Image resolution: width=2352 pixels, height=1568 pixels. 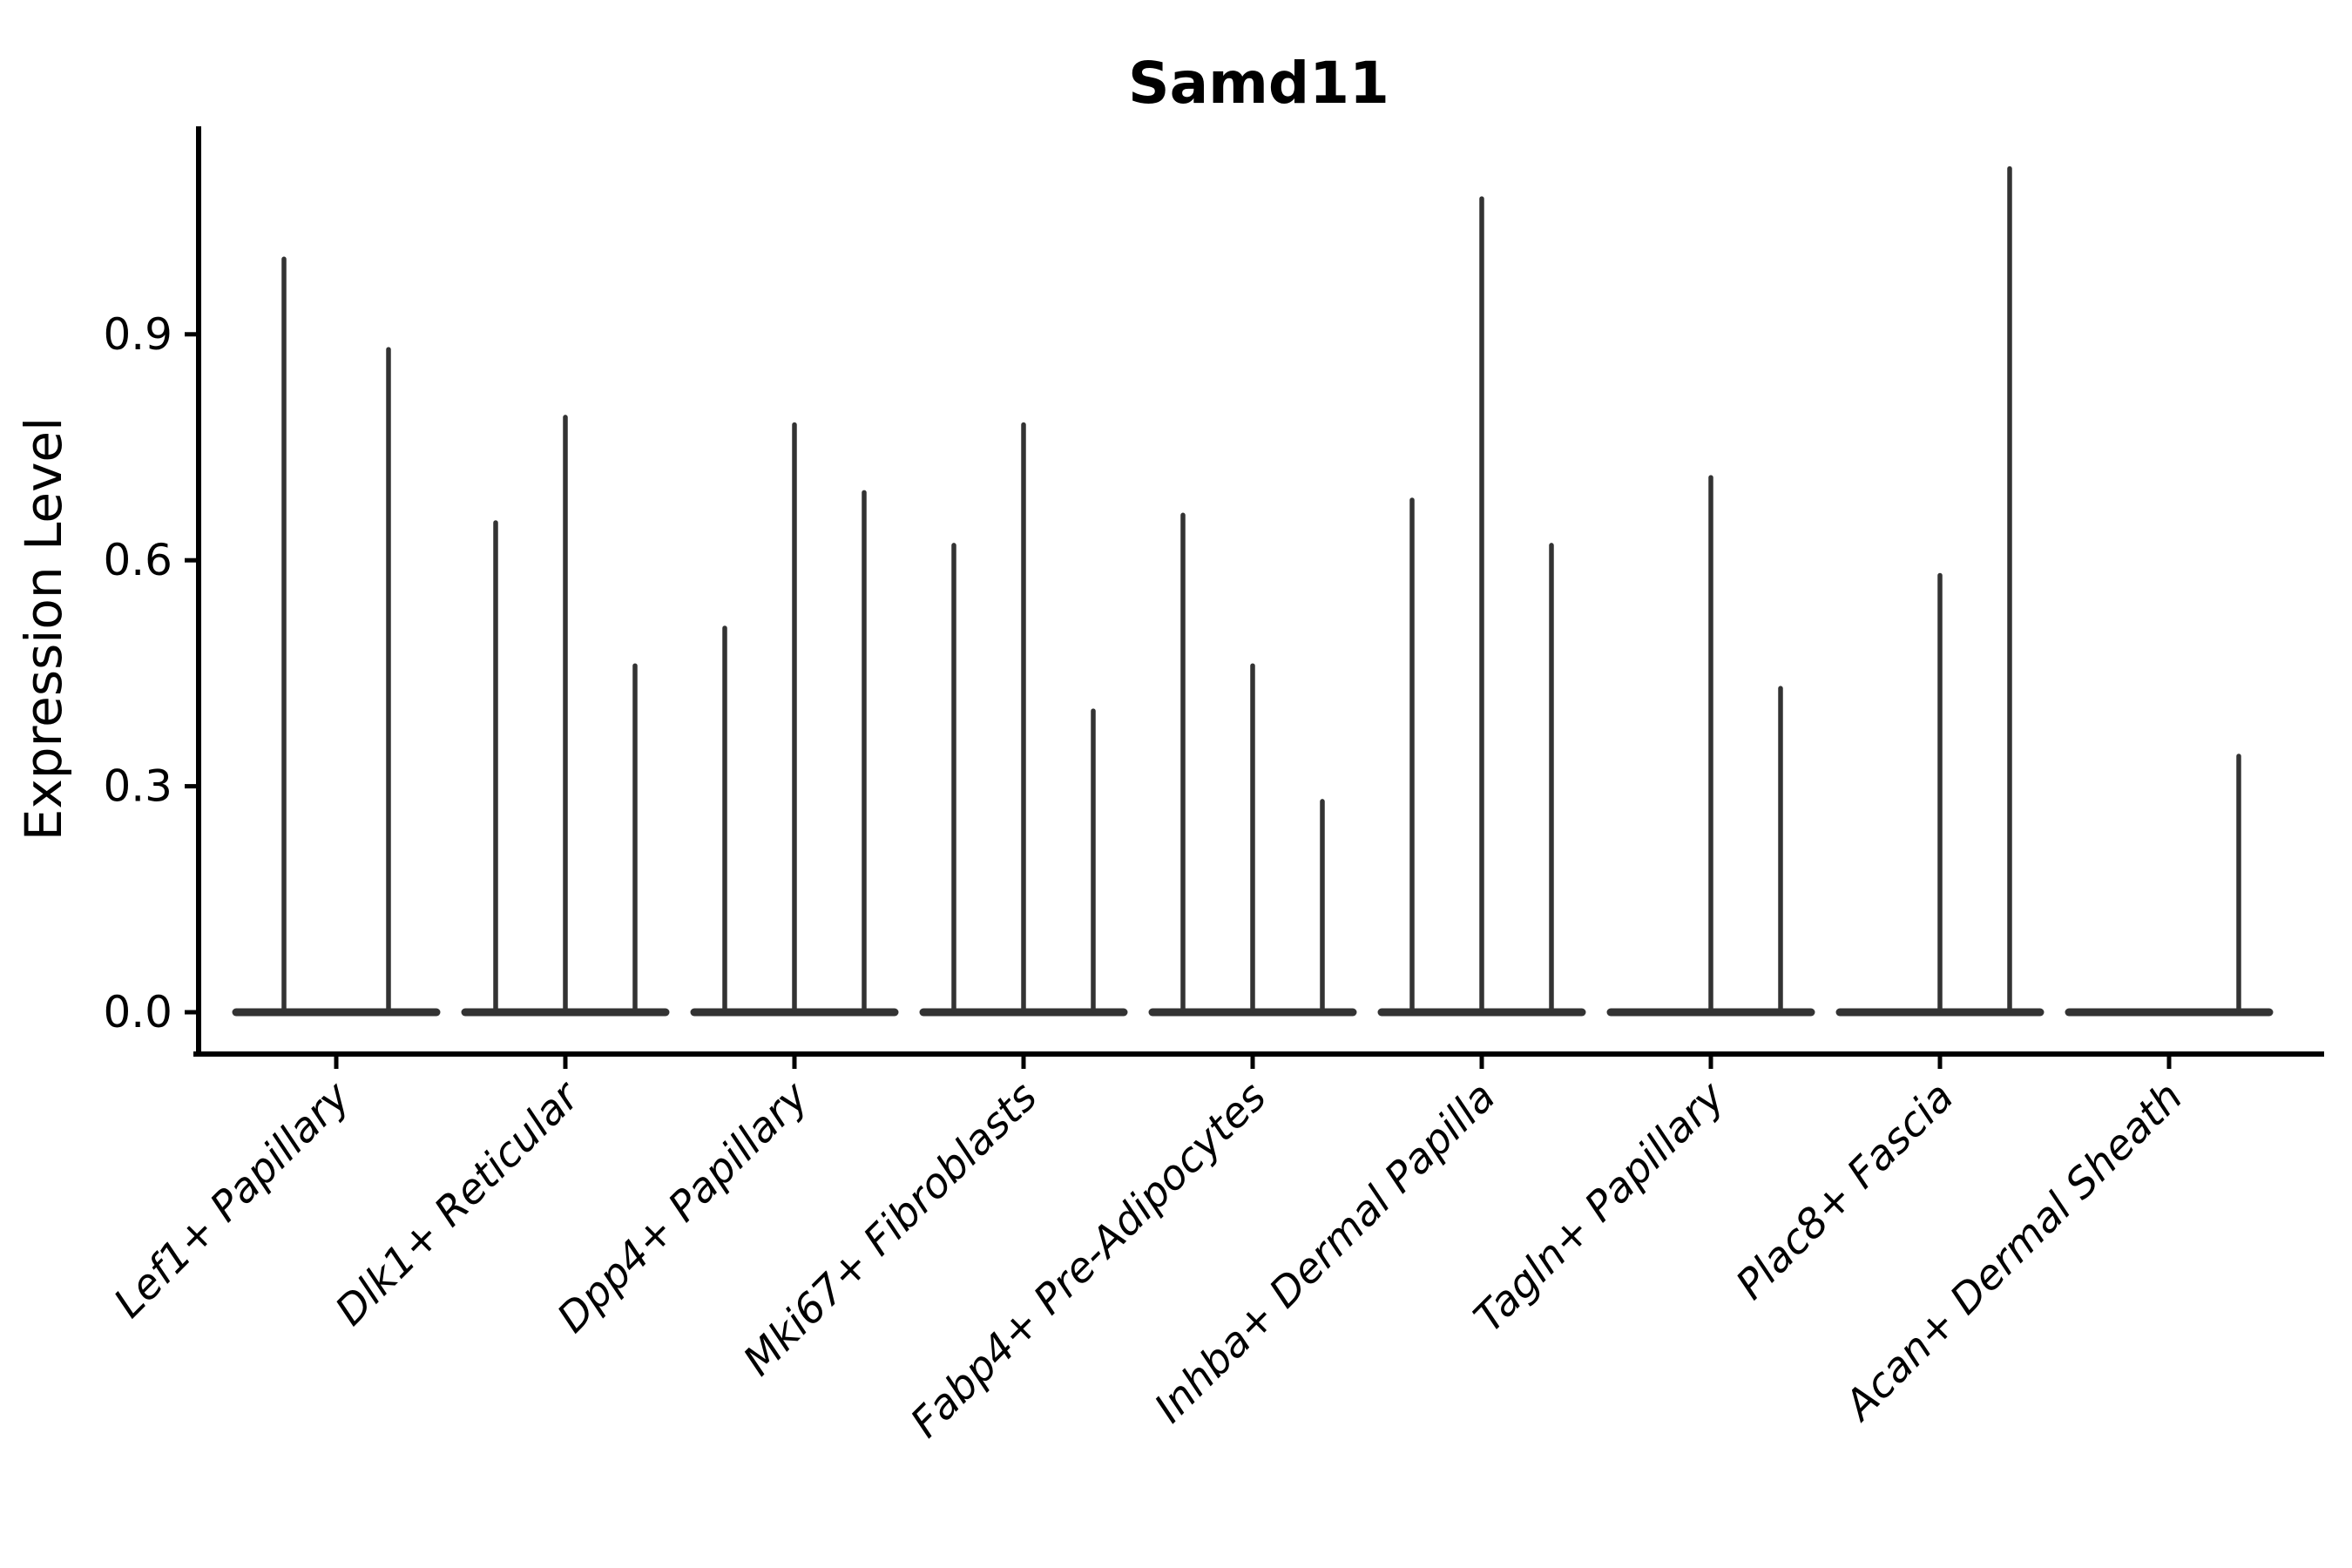 I want to click on chart-title: Samd11, so click(x=1258, y=83).